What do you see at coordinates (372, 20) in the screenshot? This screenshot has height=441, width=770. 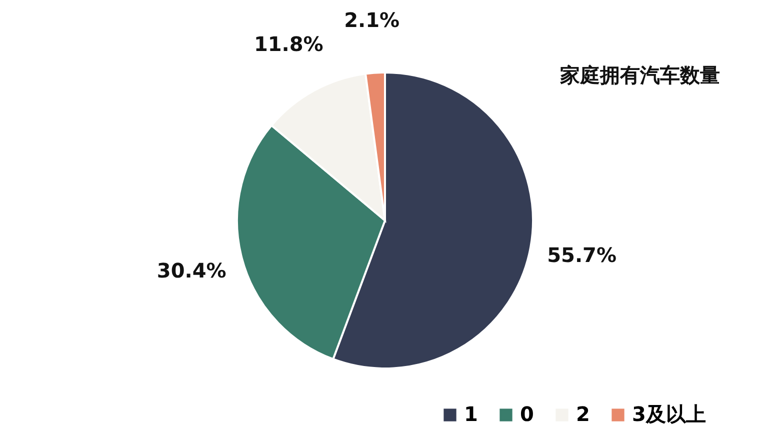 I see `data-label: 2.1%` at bounding box center [372, 20].